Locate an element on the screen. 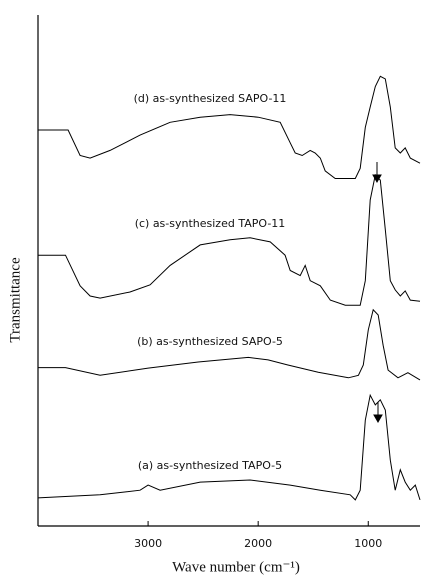  trace-label: (c) as-synthesized TAPO-11 is located at coordinates (210, 223).